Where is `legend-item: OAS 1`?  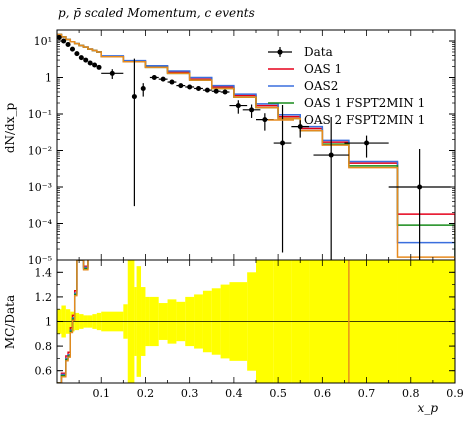 legend-item: OAS 1 is located at coordinates (305, 69).